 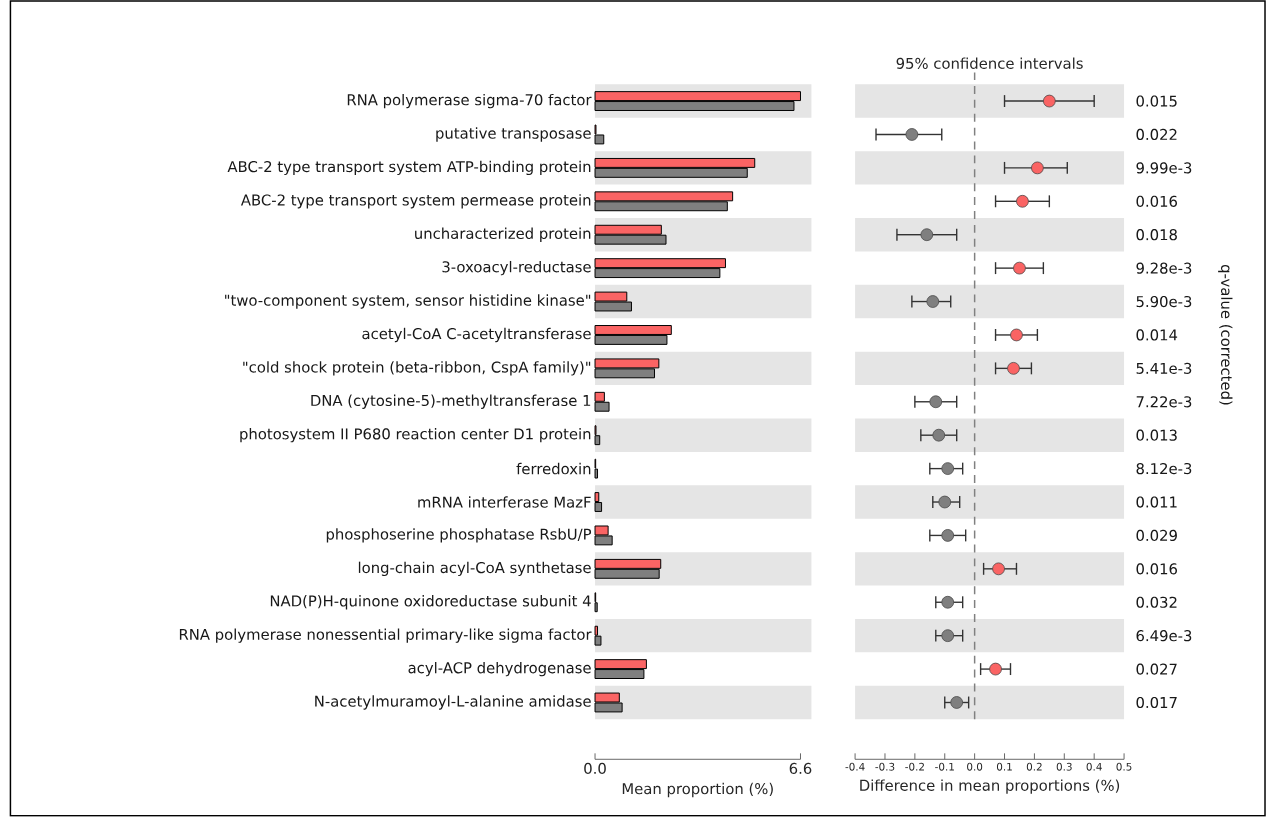 What do you see at coordinates (1064, 766) in the screenshot?
I see `x-tick-label: 0.3` at bounding box center [1064, 766].